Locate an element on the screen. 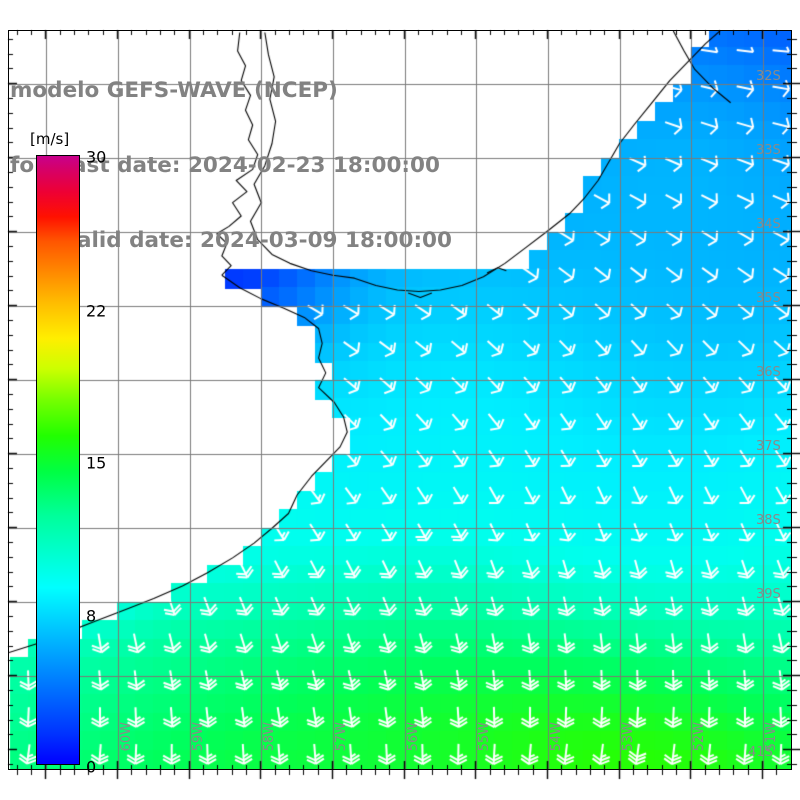 The image size is (800, 800). lon-tick-label: 52W is located at coordinates (700, 737).